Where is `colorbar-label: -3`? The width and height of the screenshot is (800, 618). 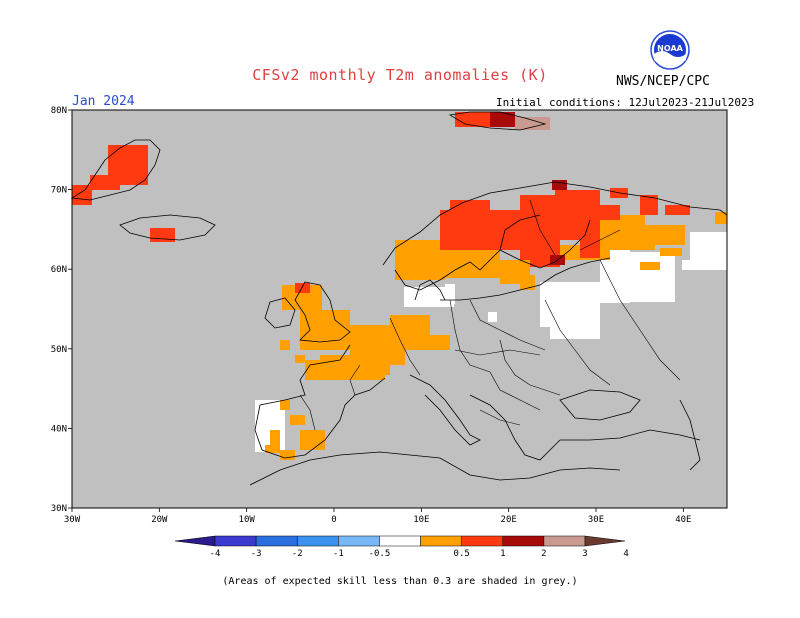 colorbar-label: -3 is located at coordinates (256, 554).